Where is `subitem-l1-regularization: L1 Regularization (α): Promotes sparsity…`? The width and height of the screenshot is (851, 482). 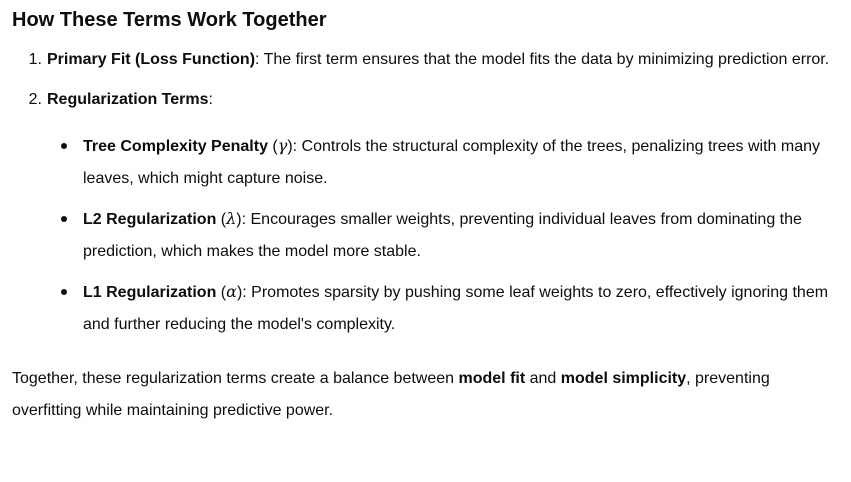 subitem-l1-regularization: L1 Regularization (α): Promotes sparsity… is located at coordinates (451, 308).